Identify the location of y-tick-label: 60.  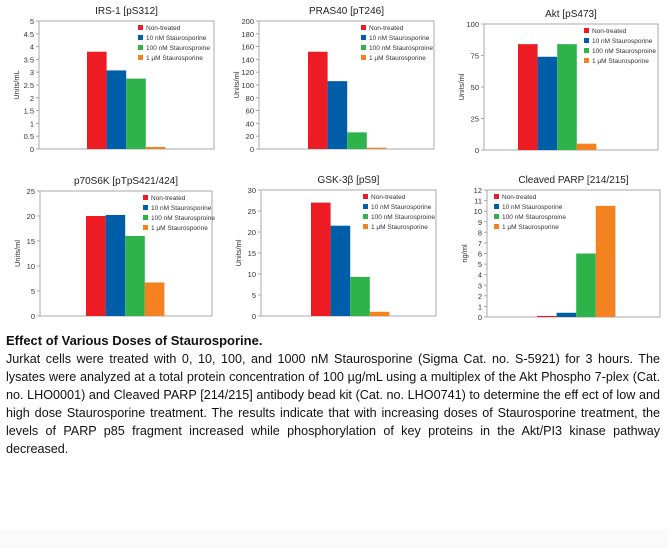
(250, 111).